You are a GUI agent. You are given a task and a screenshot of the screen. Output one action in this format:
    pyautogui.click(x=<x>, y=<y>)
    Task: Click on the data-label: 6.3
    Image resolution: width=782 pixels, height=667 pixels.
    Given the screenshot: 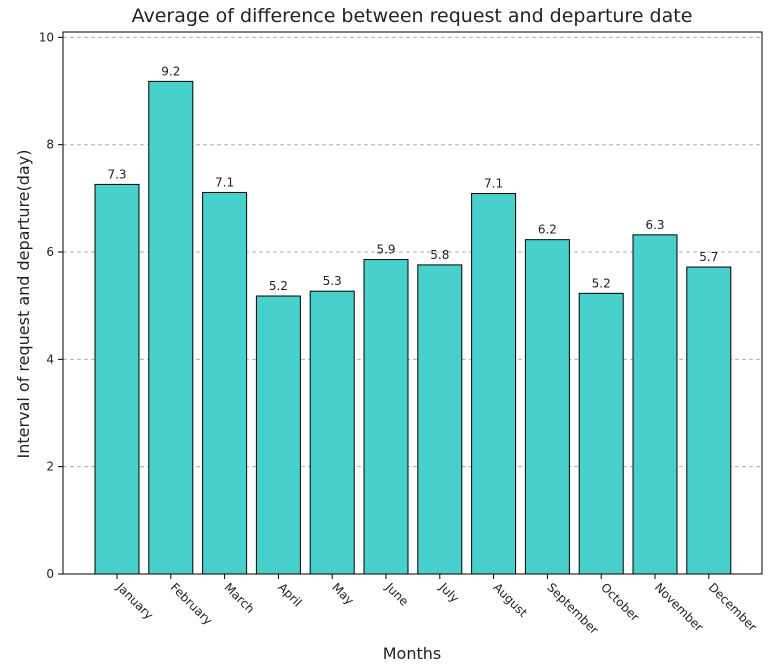 What is the action you would take?
    pyautogui.click(x=654, y=225)
    